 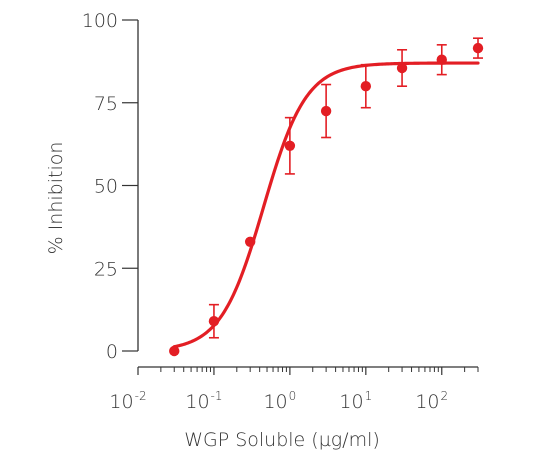 I want to click on x-axis: 10⁻² 10⁻¹ 10⁰ 10¹ 10², so click(x=294, y=389).